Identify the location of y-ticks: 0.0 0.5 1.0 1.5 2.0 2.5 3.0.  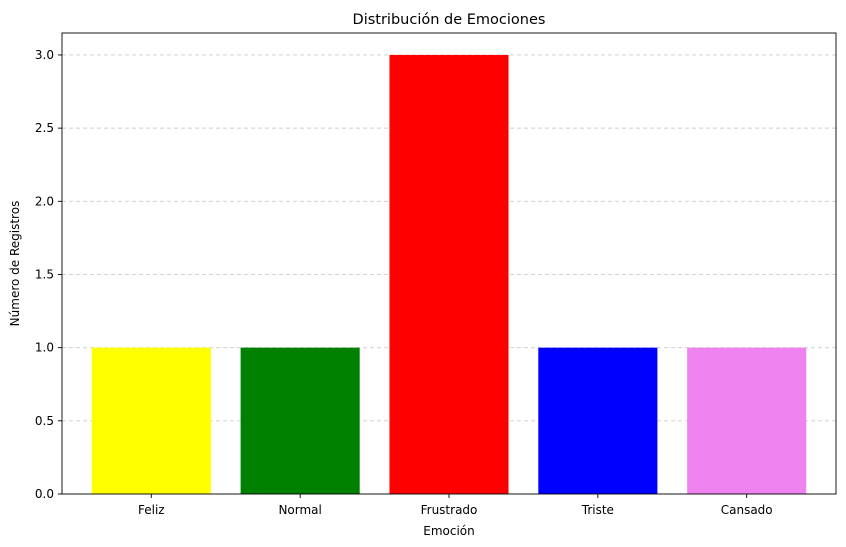
(48, 274).